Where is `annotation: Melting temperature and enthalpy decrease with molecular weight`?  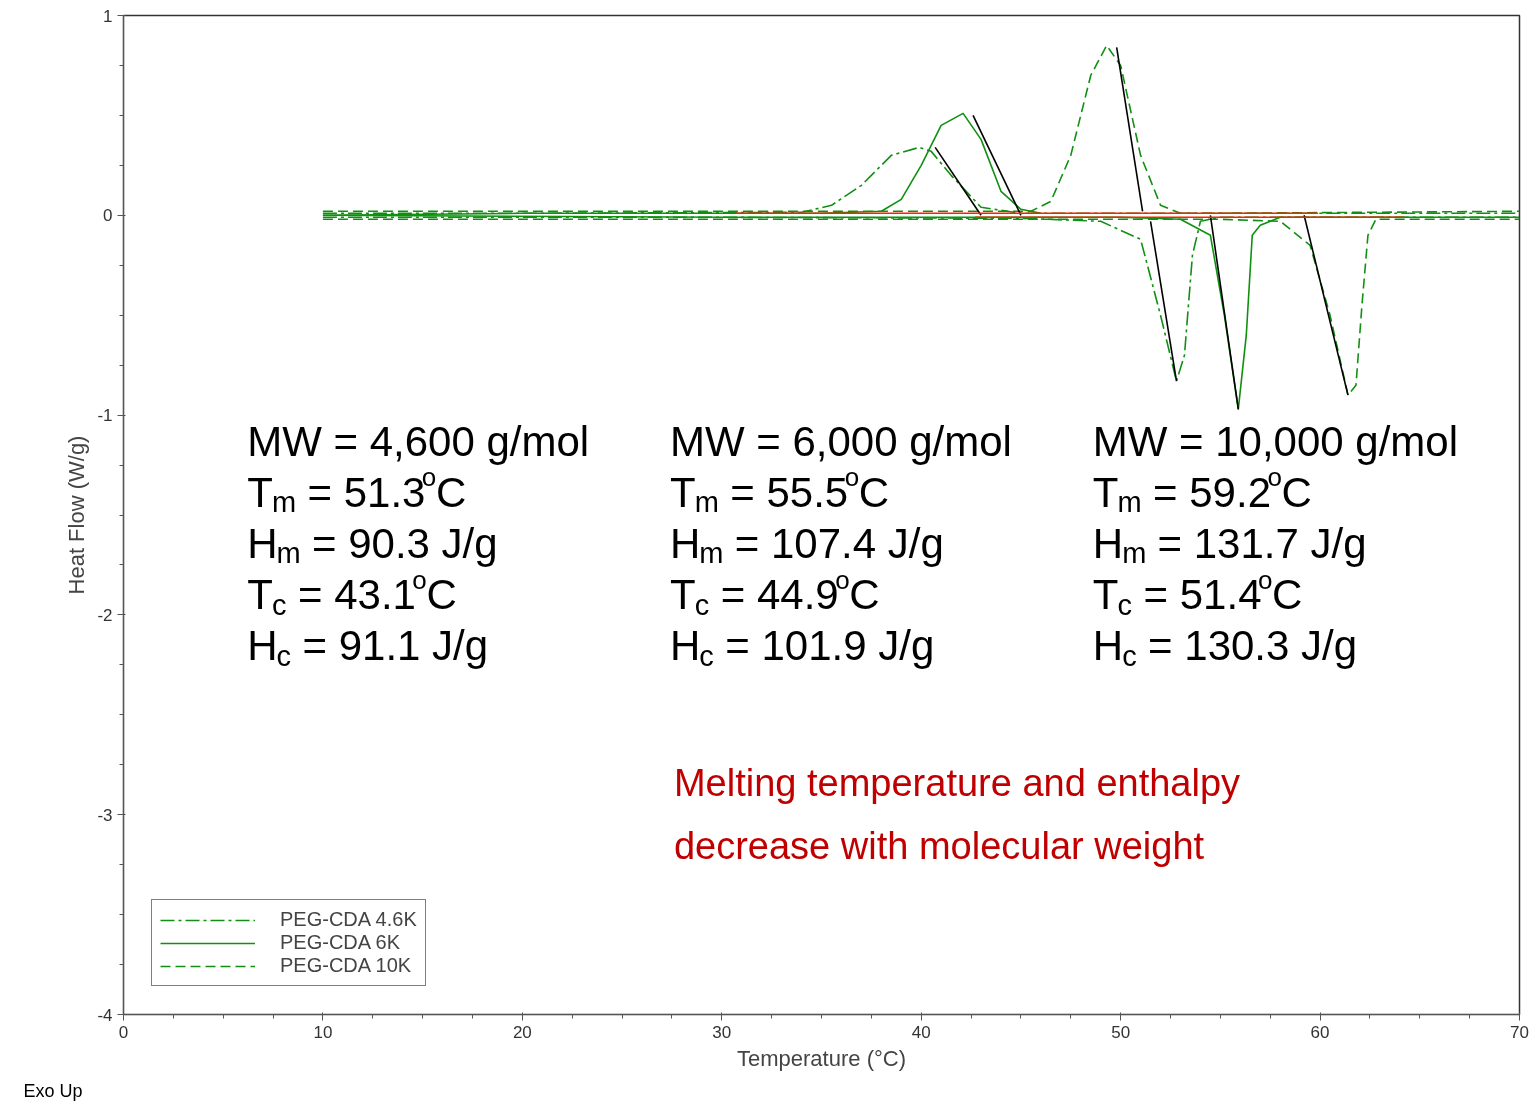 annotation: Melting temperature and enthalpy decrease with molecular weight is located at coordinates (957, 815).